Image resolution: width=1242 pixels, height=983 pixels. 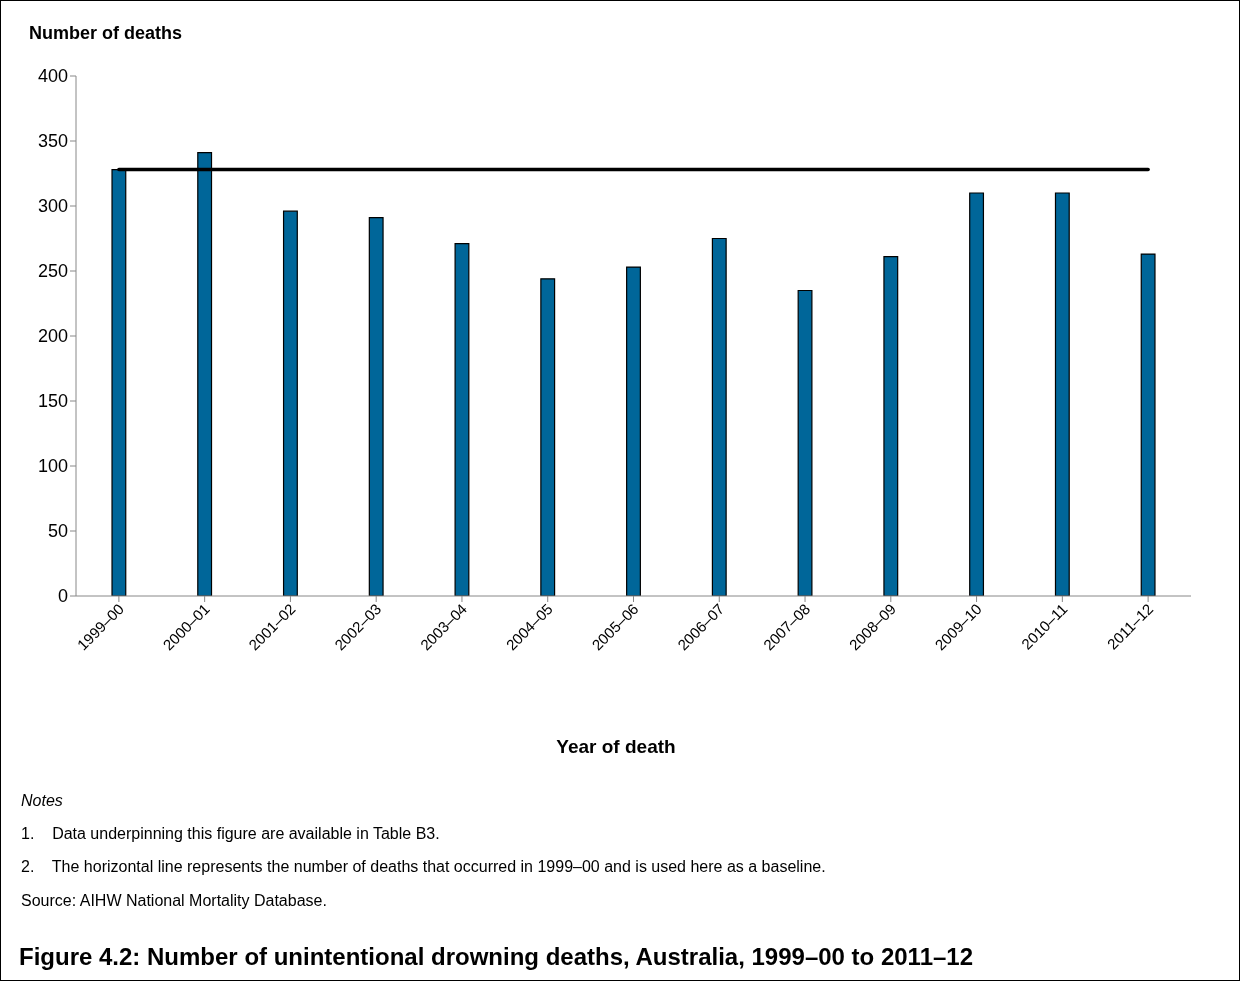 I want to click on text: 2. The horizontal line represents the number of deaths that occurred in 1999–00 and is used here as a baseline., so click(x=423, y=867).